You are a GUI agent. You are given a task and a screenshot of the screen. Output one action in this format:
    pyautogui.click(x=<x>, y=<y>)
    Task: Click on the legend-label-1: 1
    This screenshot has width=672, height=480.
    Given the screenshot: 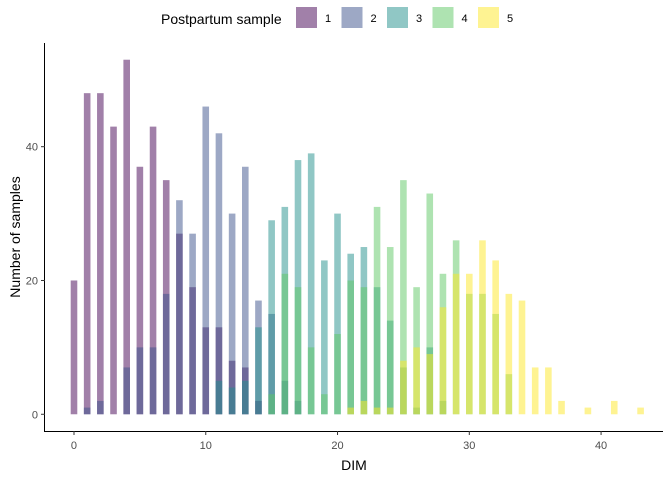 What is the action you would take?
    pyautogui.click(x=328, y=19)
    